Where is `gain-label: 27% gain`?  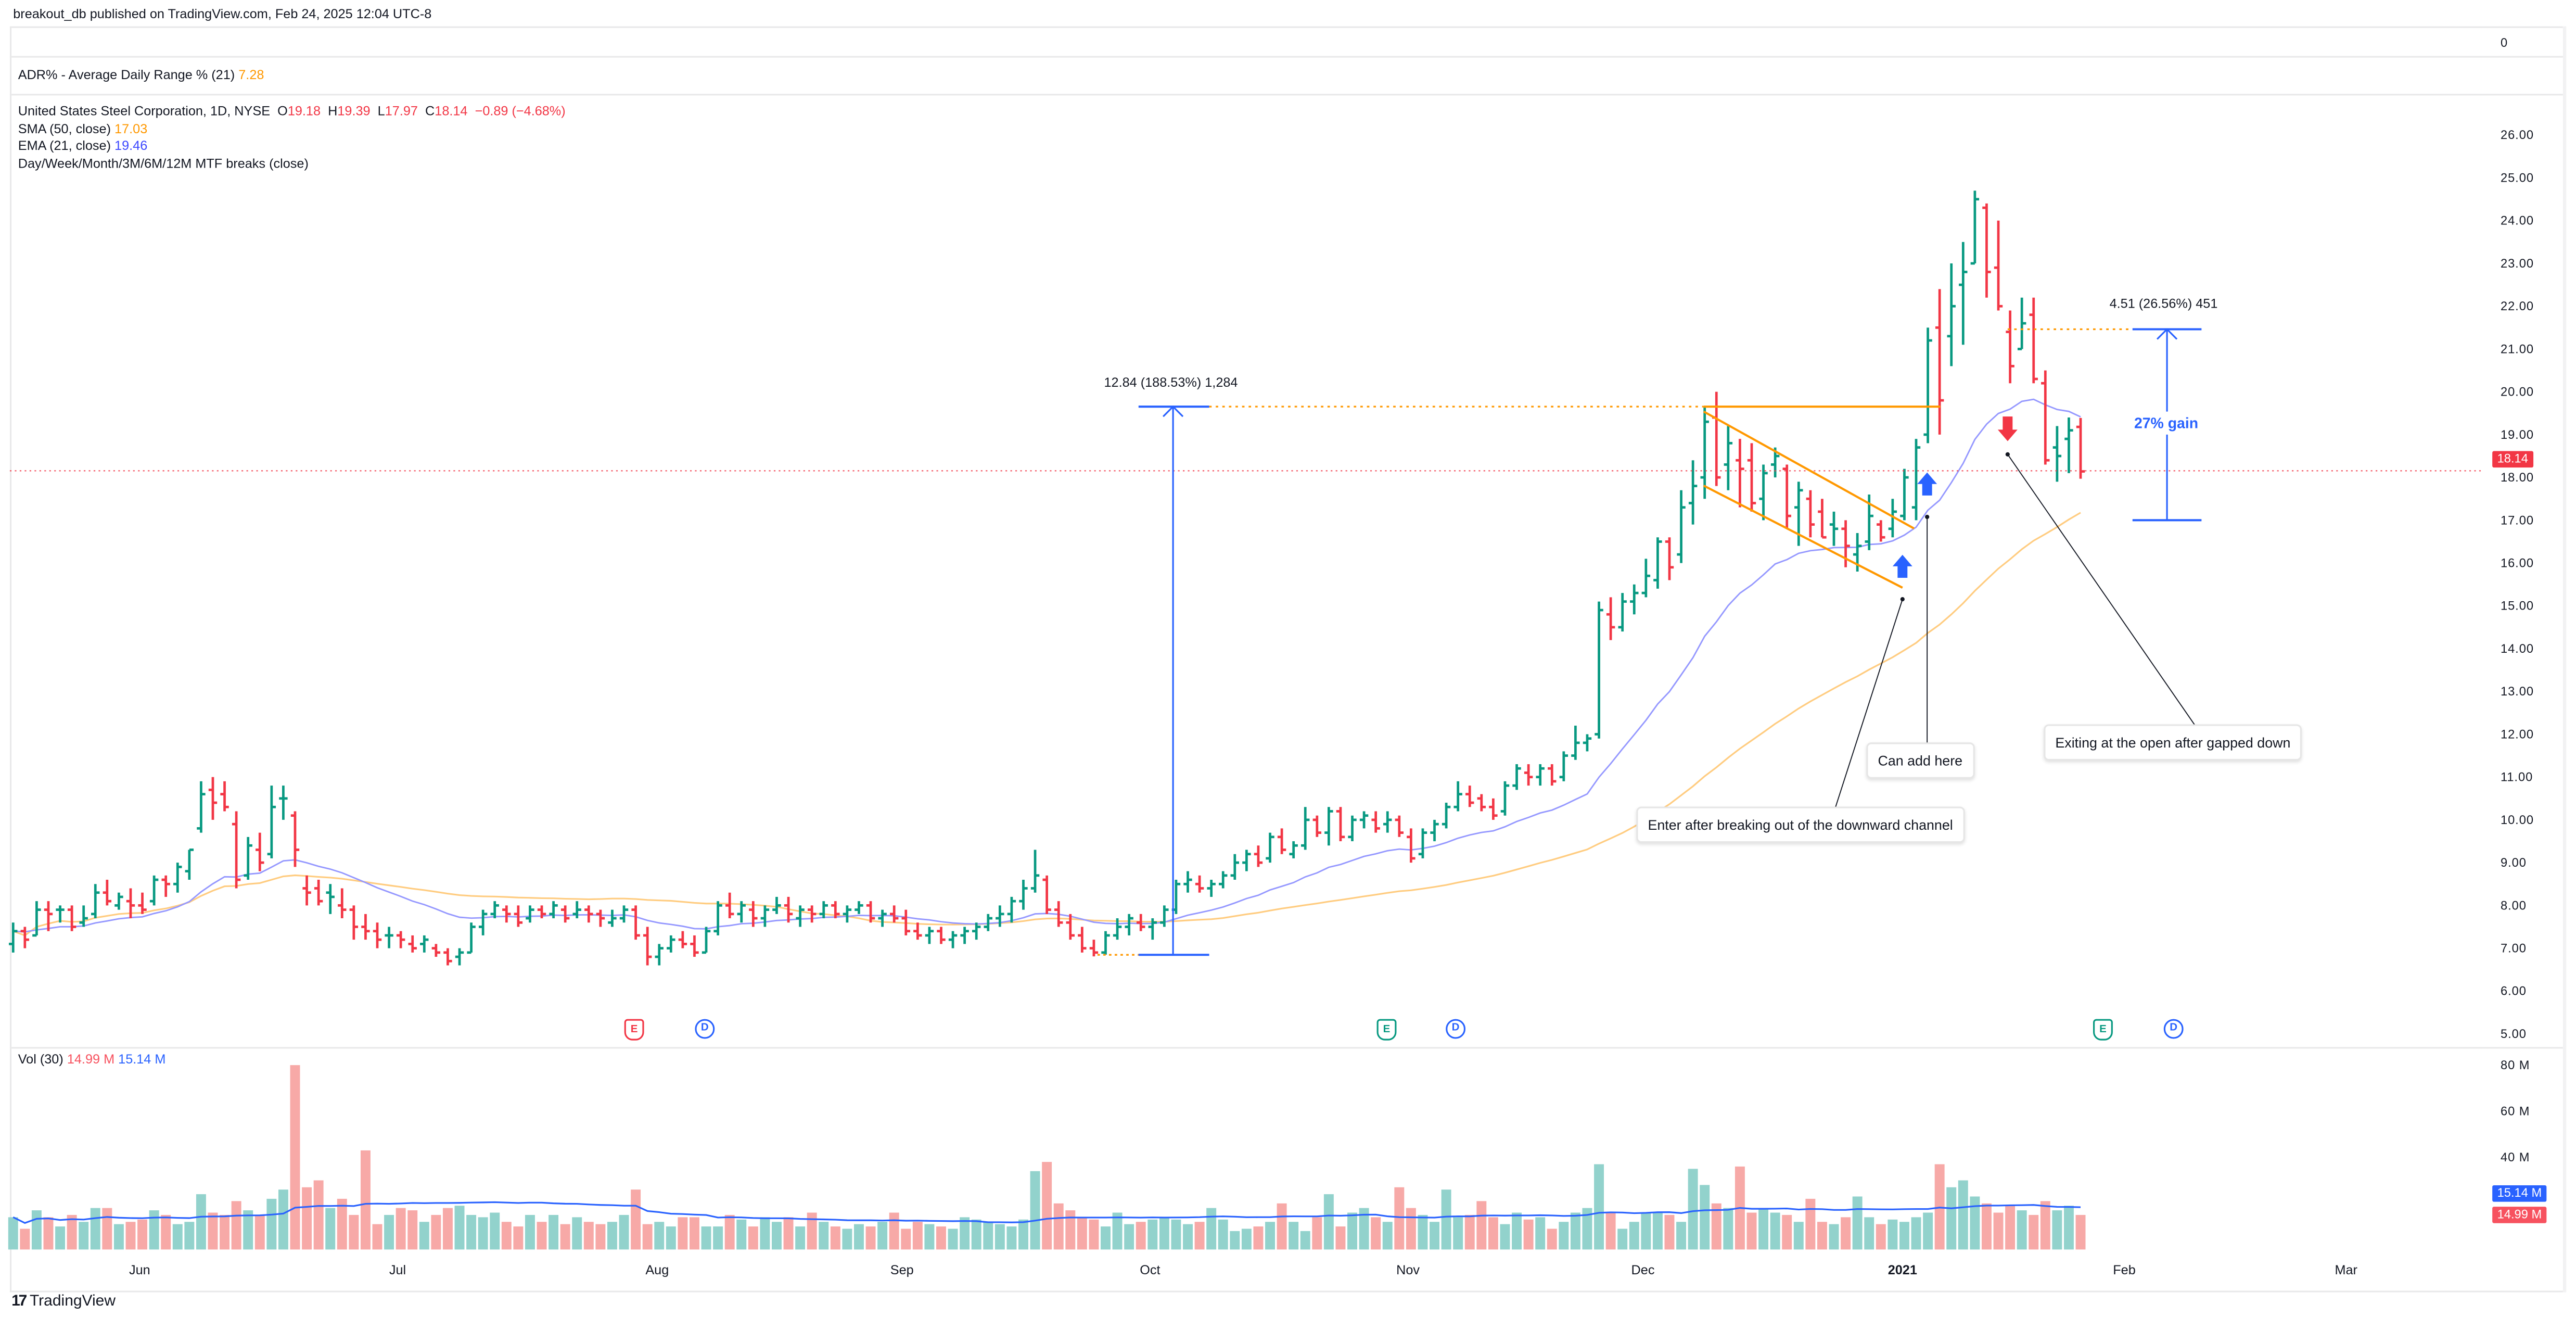 gain-label: 27% gain is located at coordinates (2166, 423).